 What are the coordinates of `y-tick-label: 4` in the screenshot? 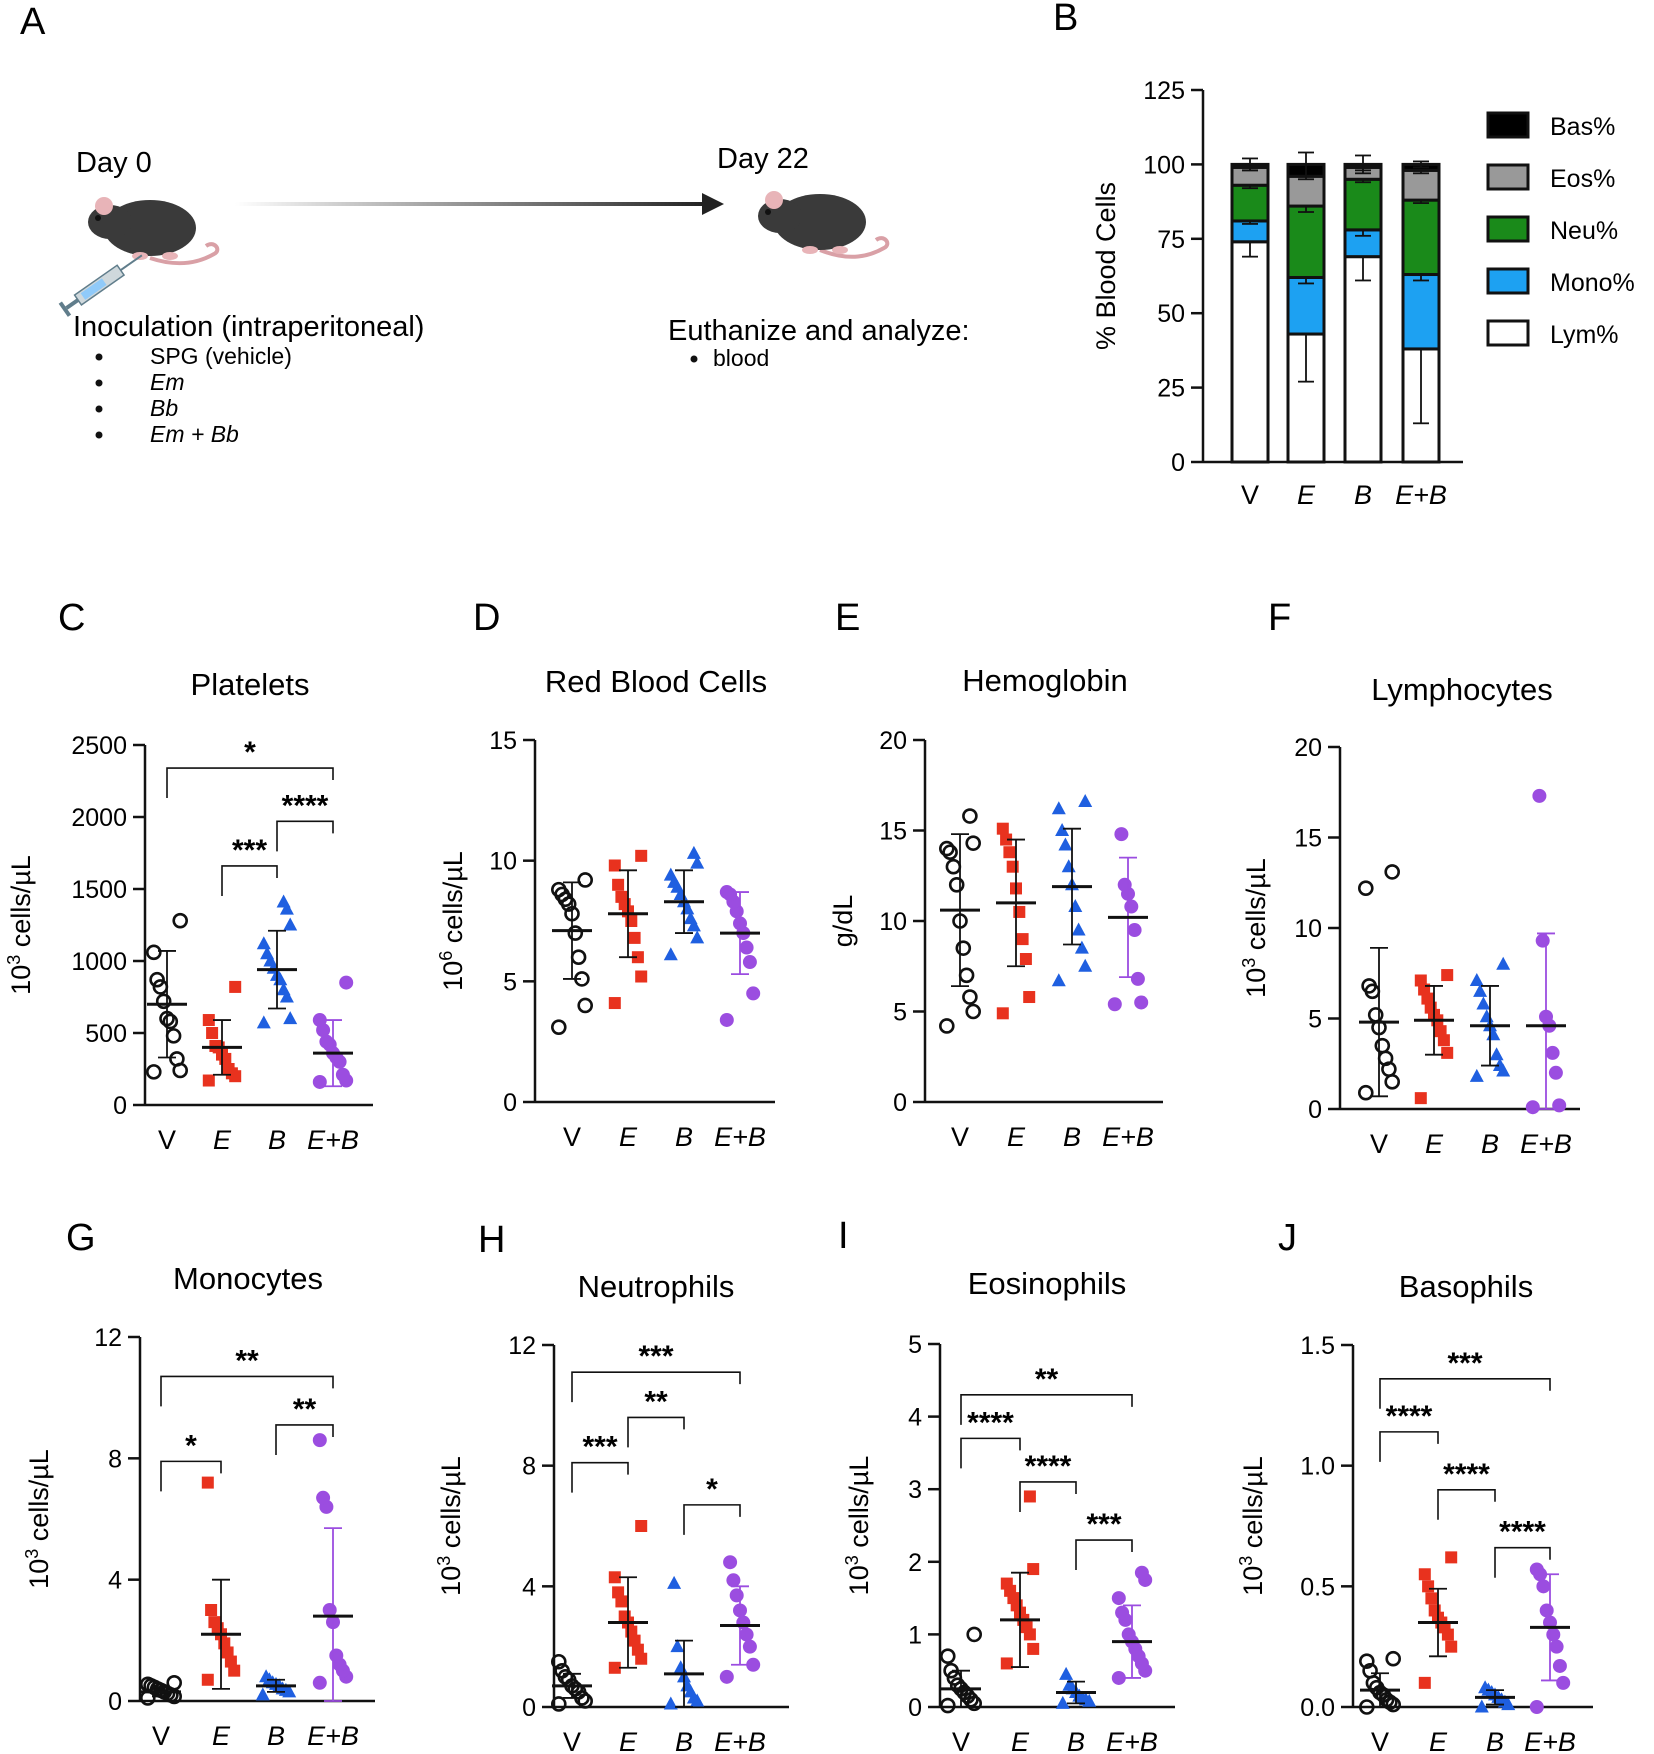 It's located at (915, 1418).